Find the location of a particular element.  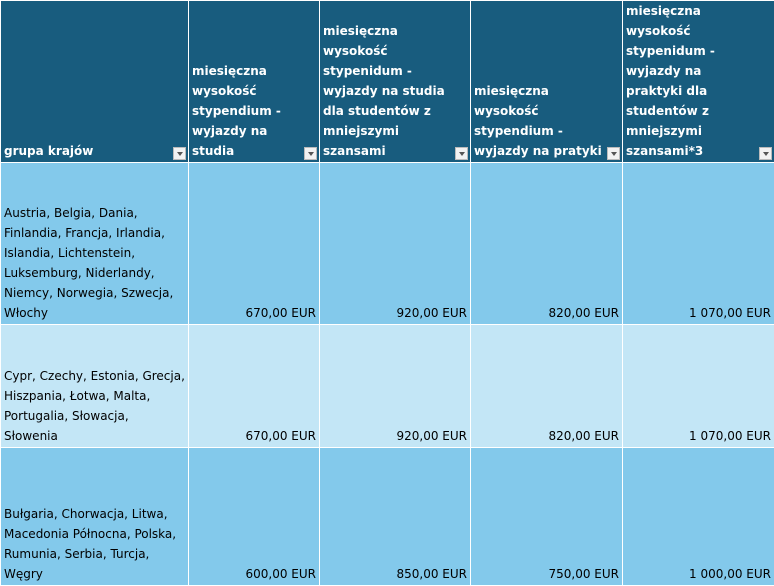

value-cell: 850,00 EUR is located at coordinates (395, 517).